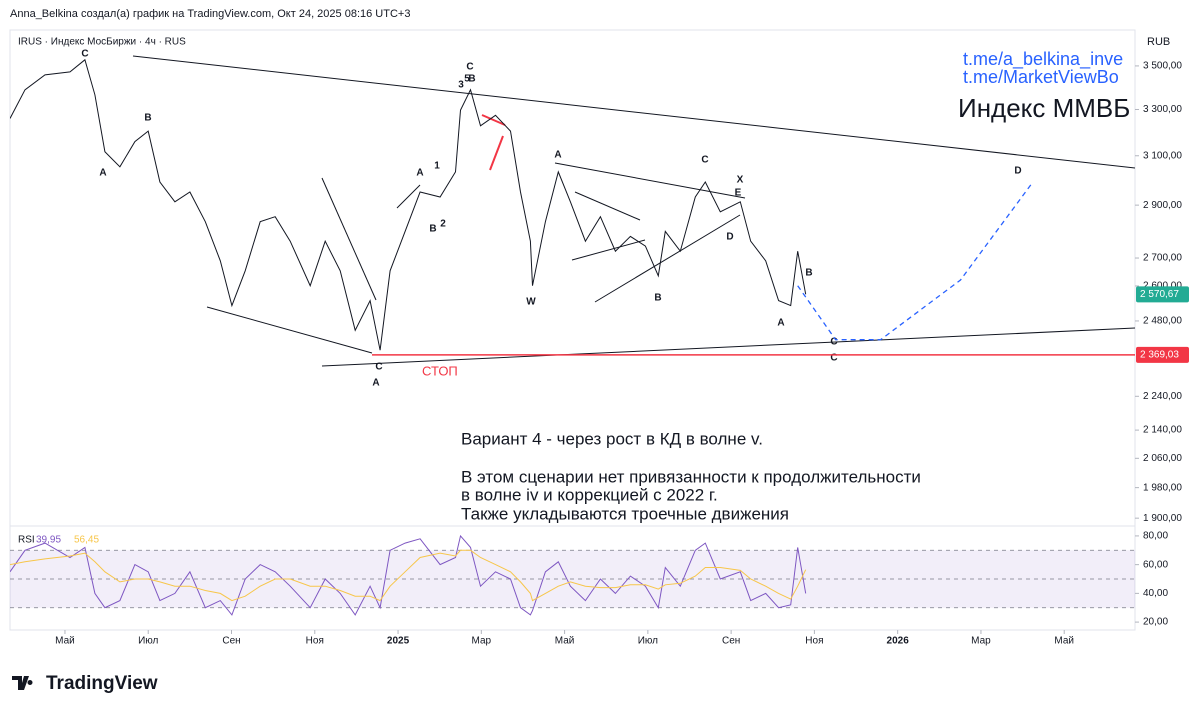 The width and height of the screenshot is (1200, 712). I want to click on y-tick-label: 2 240,00, so click(1162, 396).